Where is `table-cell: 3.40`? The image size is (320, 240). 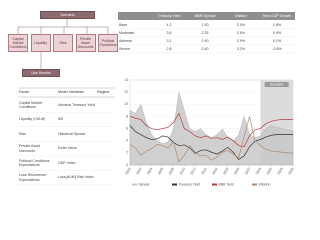 table-cell: 3.40 is located at coordinates (205, 48).